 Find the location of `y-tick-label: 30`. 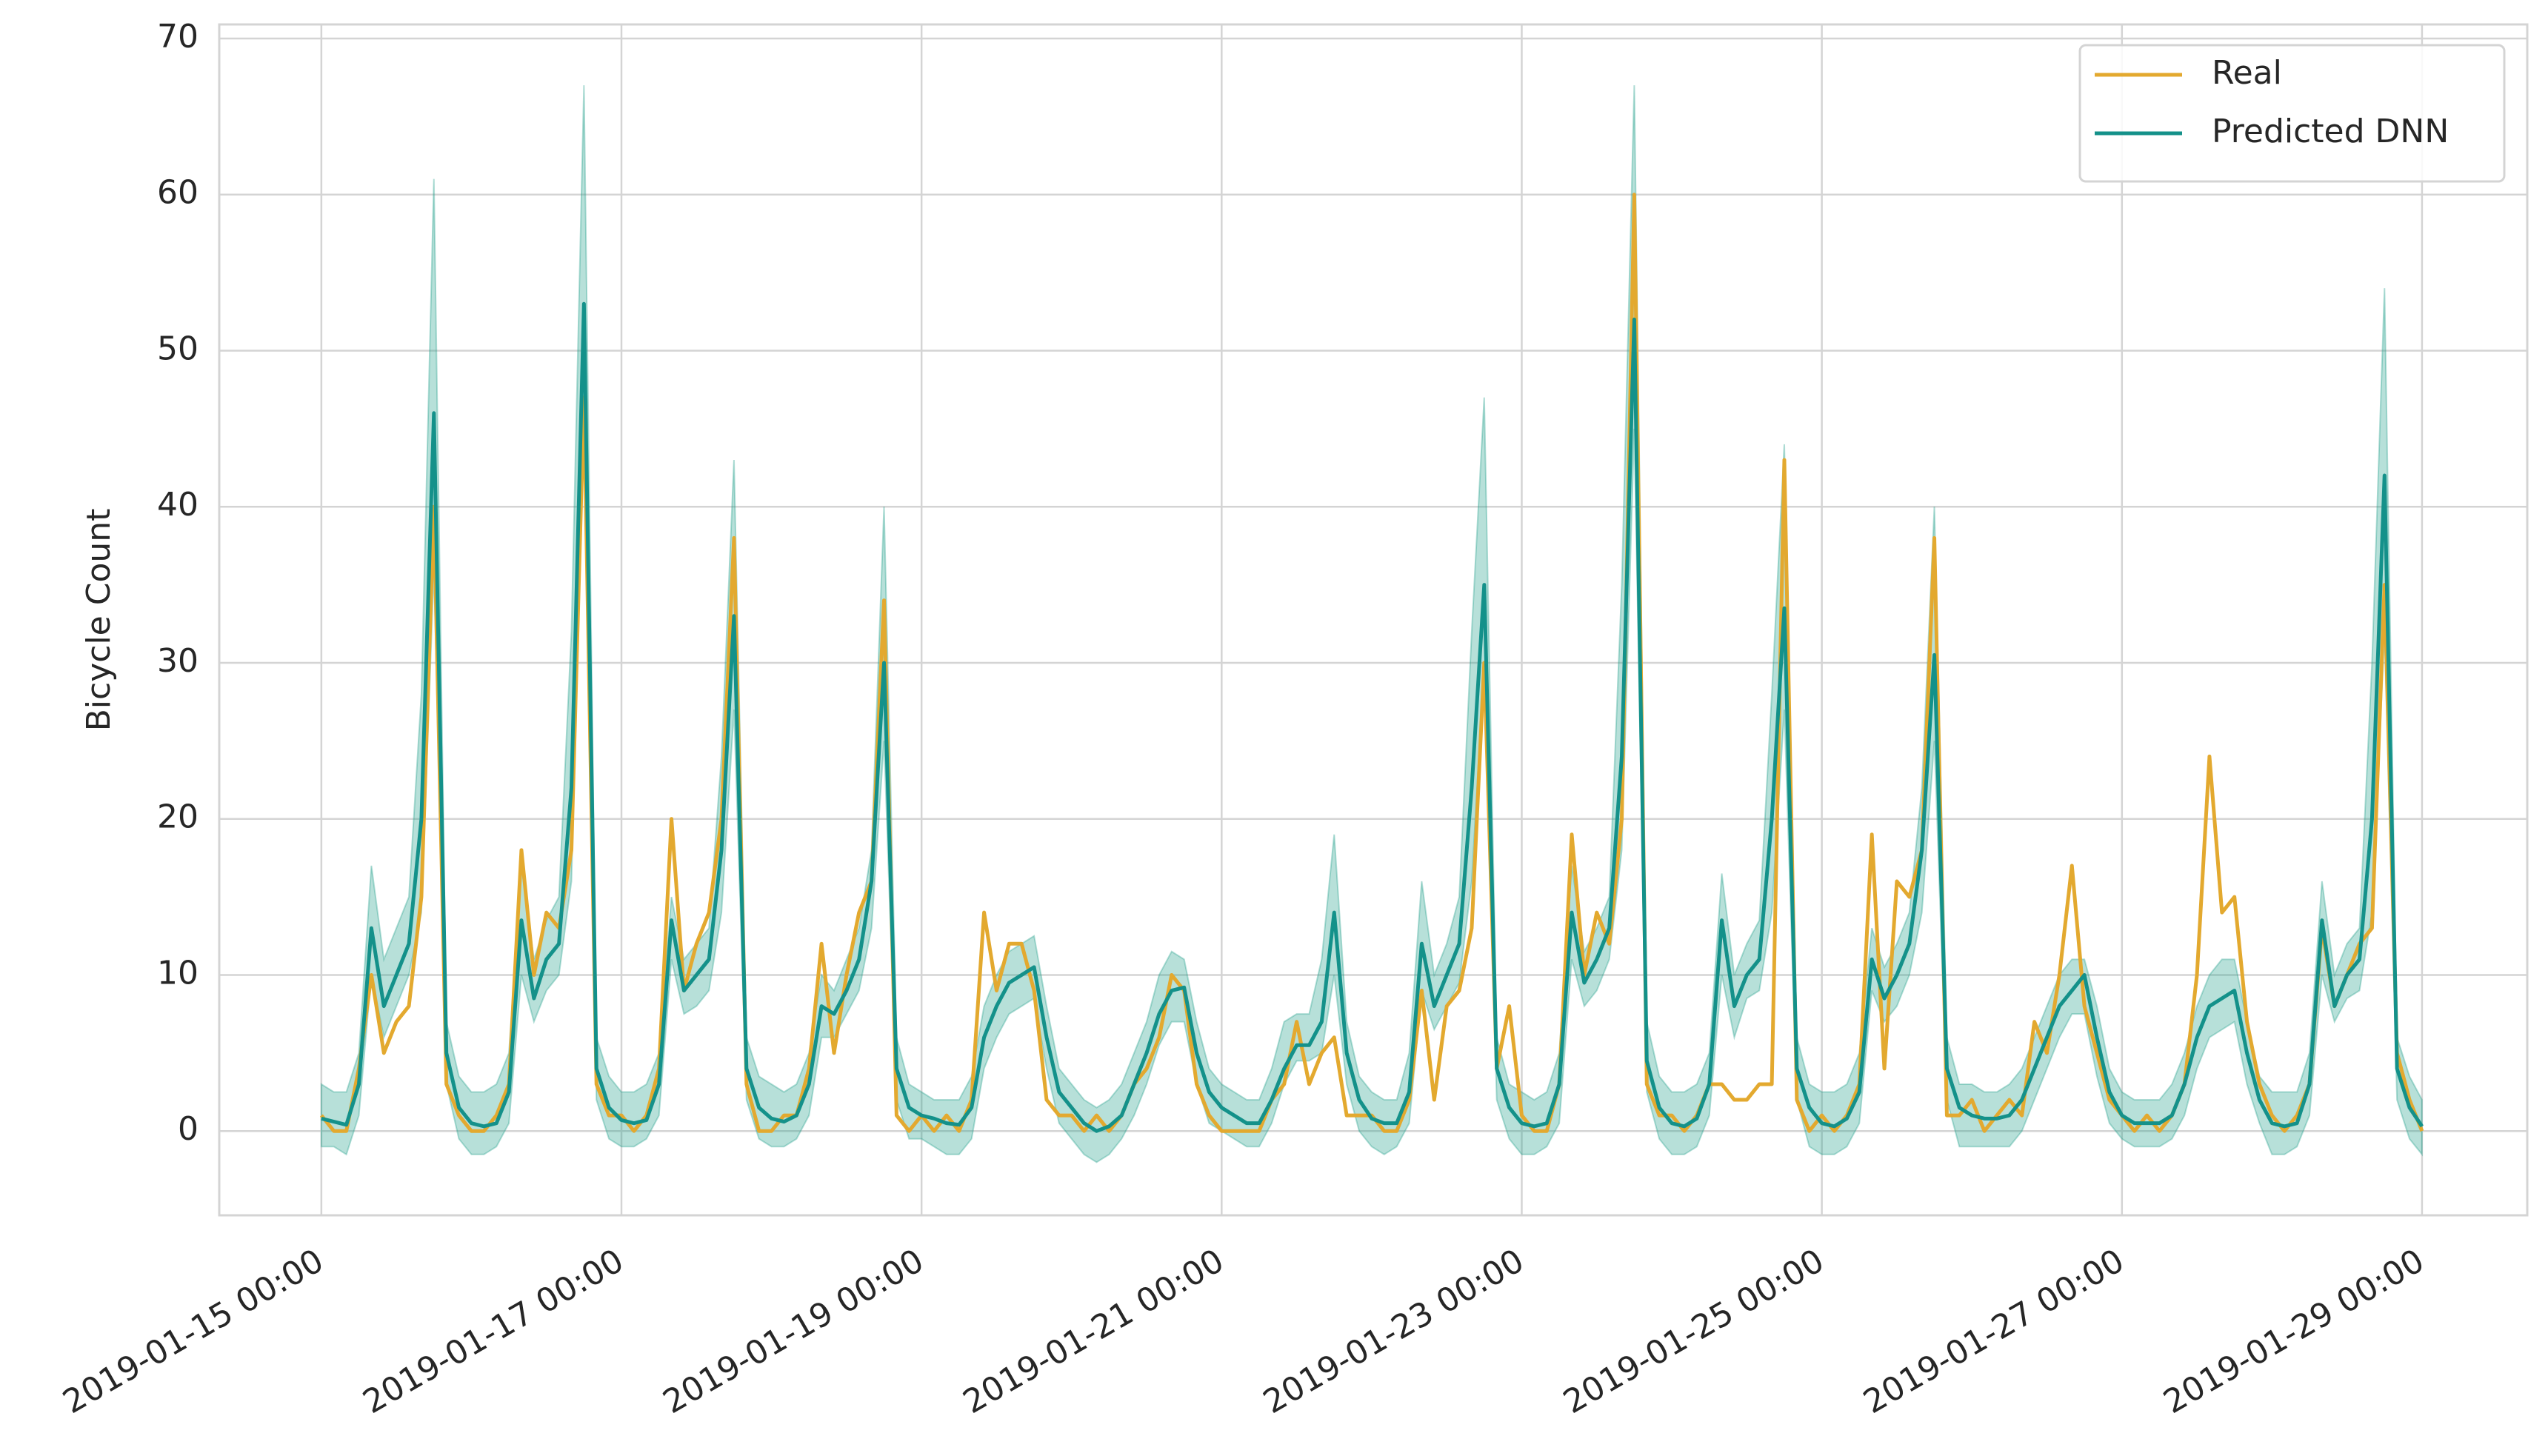

y-tick-label: 30 is located at coordinates (178, 661).